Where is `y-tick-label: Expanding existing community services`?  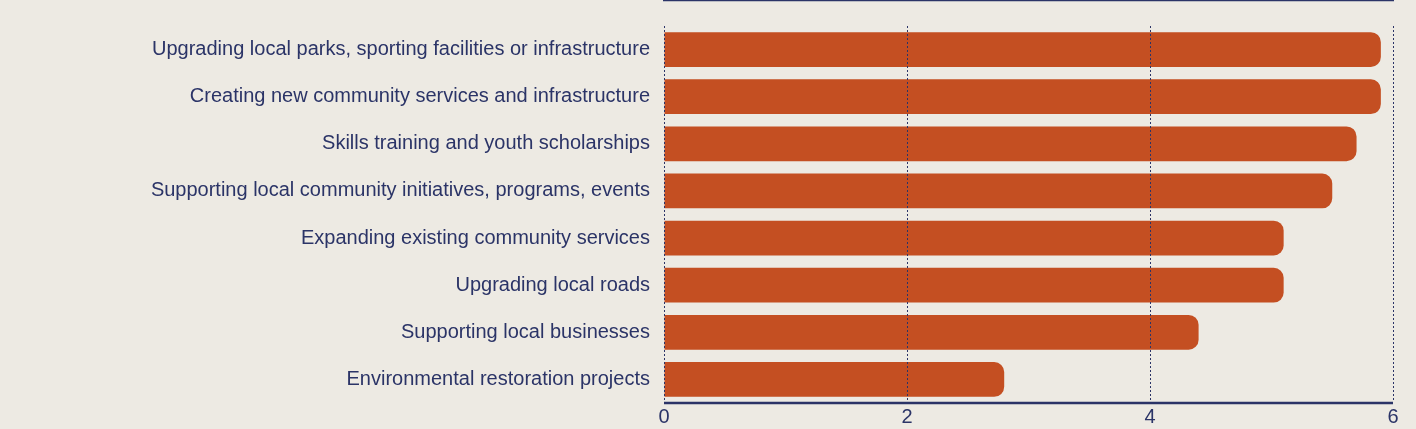
y-tick-label: Expanding existing community services is located at coordinates (475, 236).